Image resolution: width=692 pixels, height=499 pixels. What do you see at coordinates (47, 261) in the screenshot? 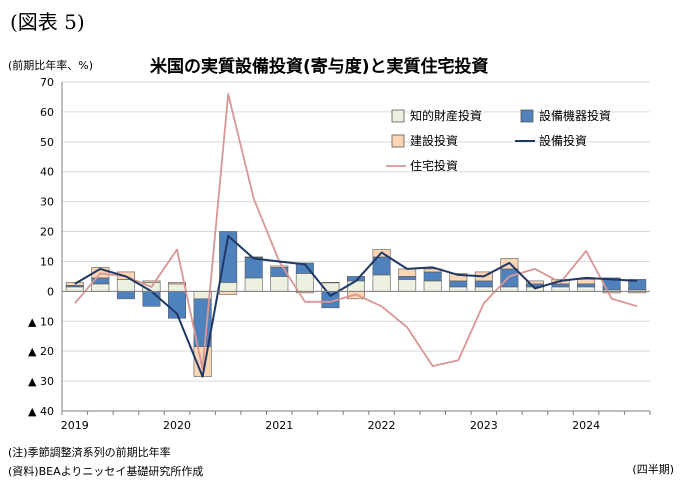
I see `y-tick-label: 10` at bounding box center [47, 261].